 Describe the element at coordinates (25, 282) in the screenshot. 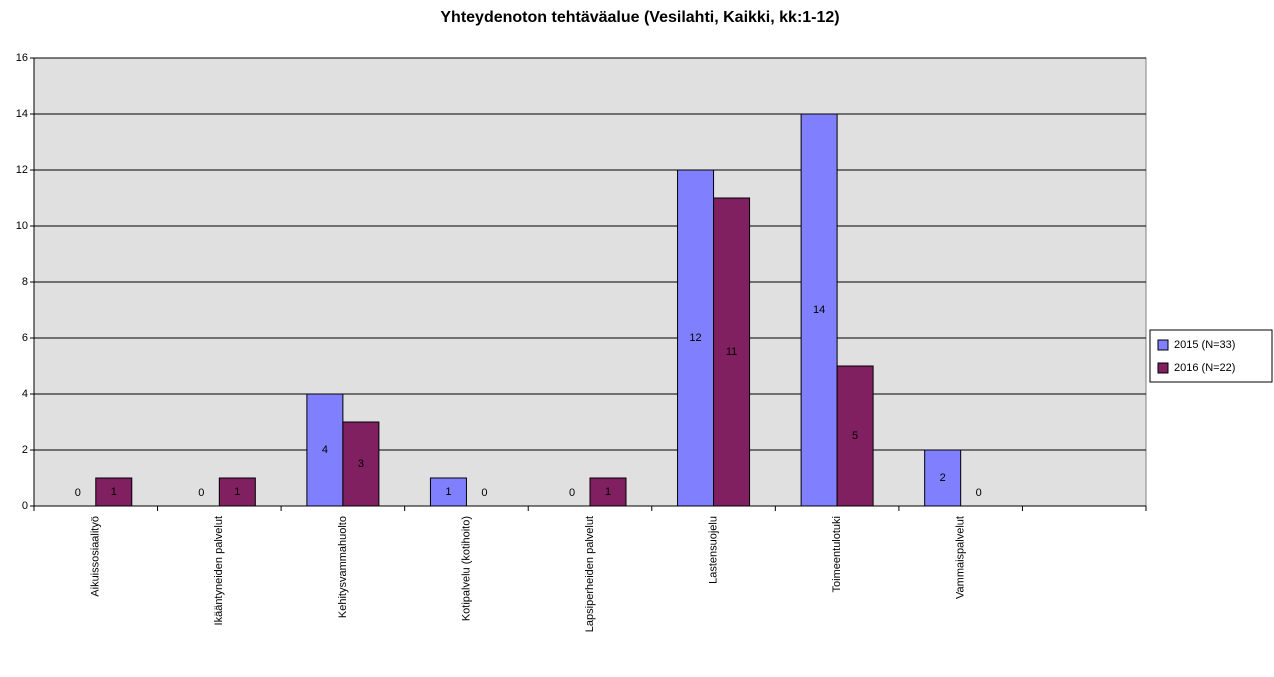

I see `y-tick-label: 8` at that location.